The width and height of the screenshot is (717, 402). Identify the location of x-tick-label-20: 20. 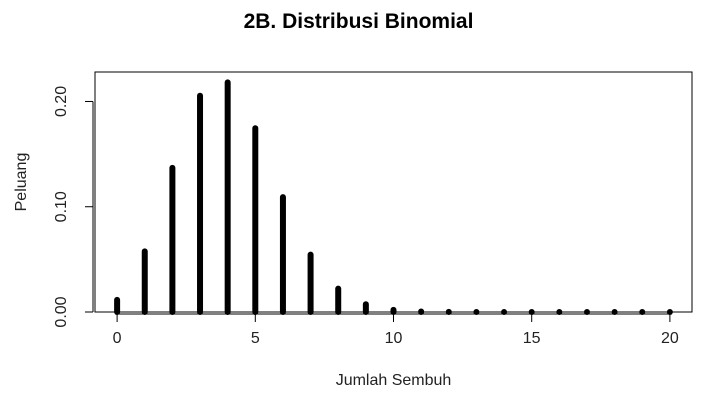
(670, 338).